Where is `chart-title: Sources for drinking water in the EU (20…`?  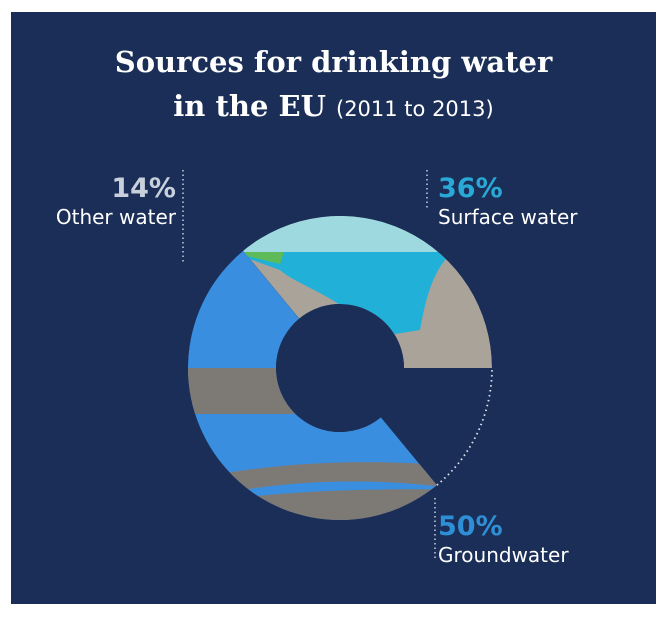
chart-title: Sources for drinking water in the EU (20… is located at coordinates (333, 85).